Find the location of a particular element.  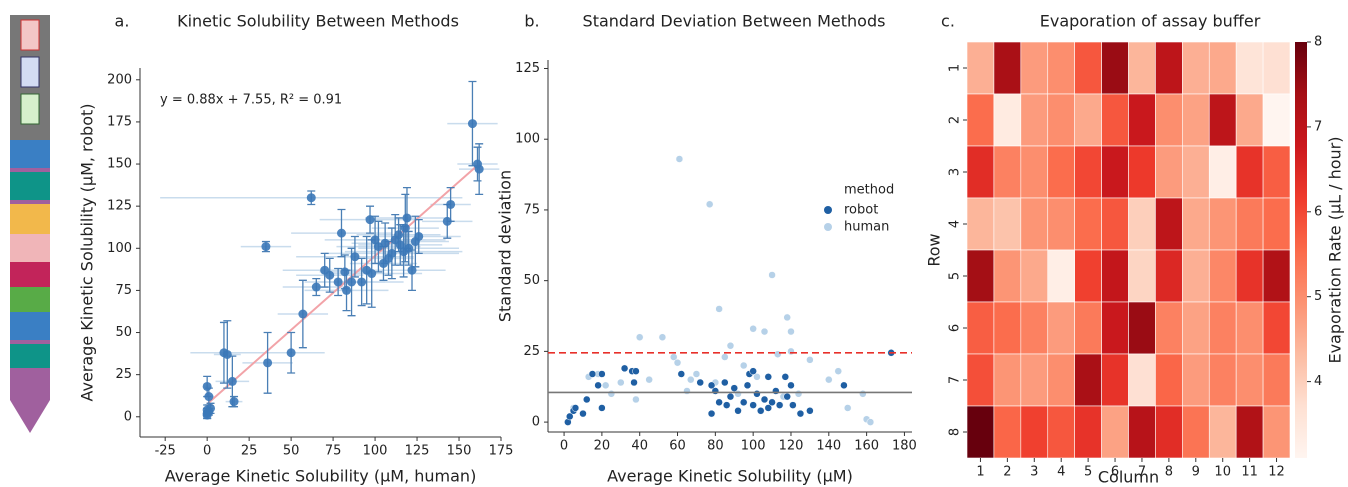

colorbar-tick-label: 6 is located at coordinates (1318, 211).